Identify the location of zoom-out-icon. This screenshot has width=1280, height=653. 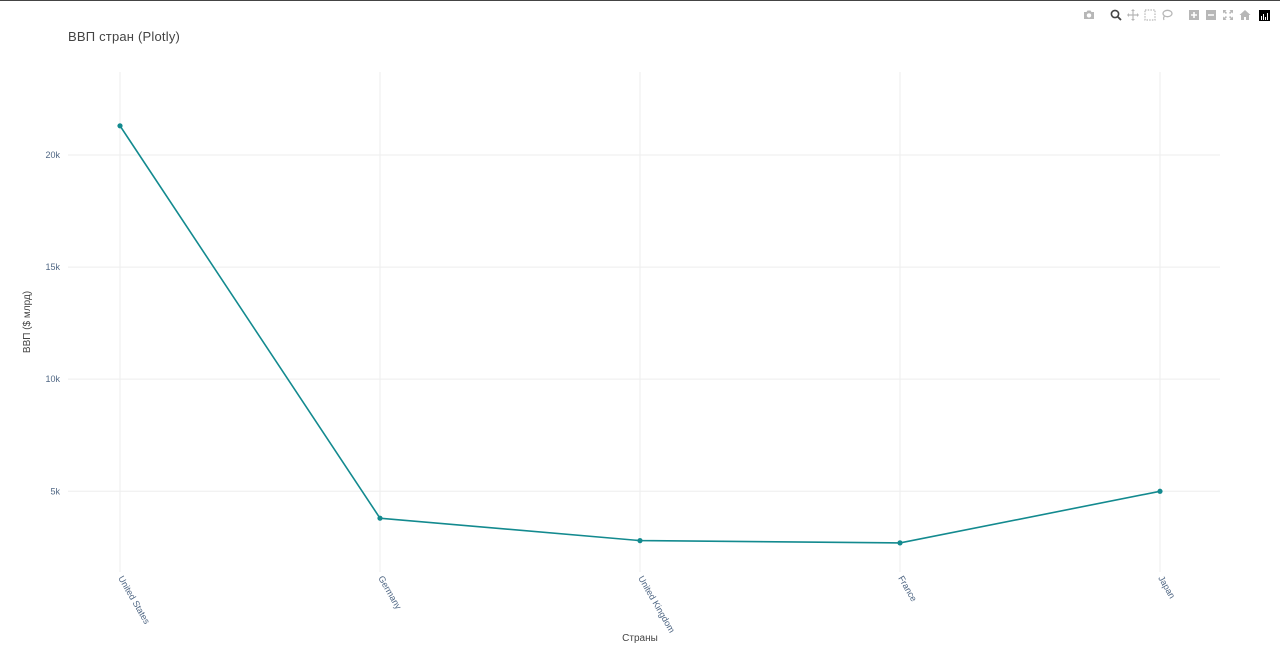
(1210, 15).